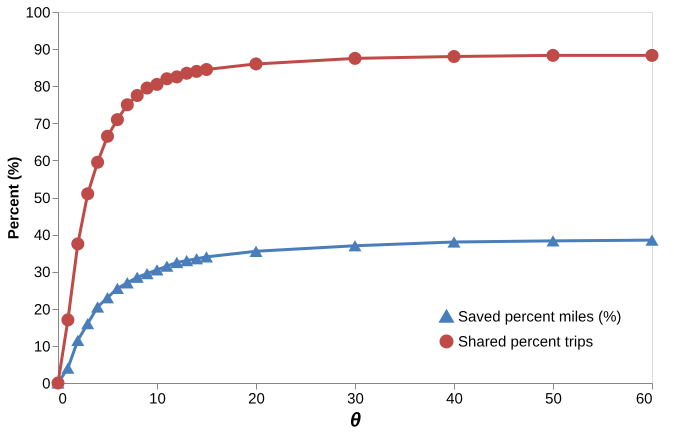  I want to click on x-tick-label: 0, so click(62, 399).